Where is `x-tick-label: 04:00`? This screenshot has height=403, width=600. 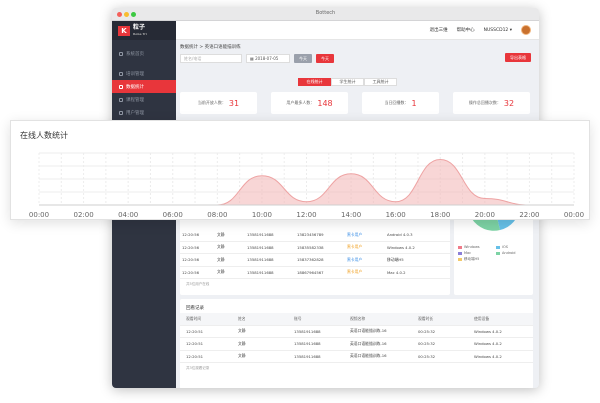 x-tick-label: 04:00 is located at coordinates (128, 215).